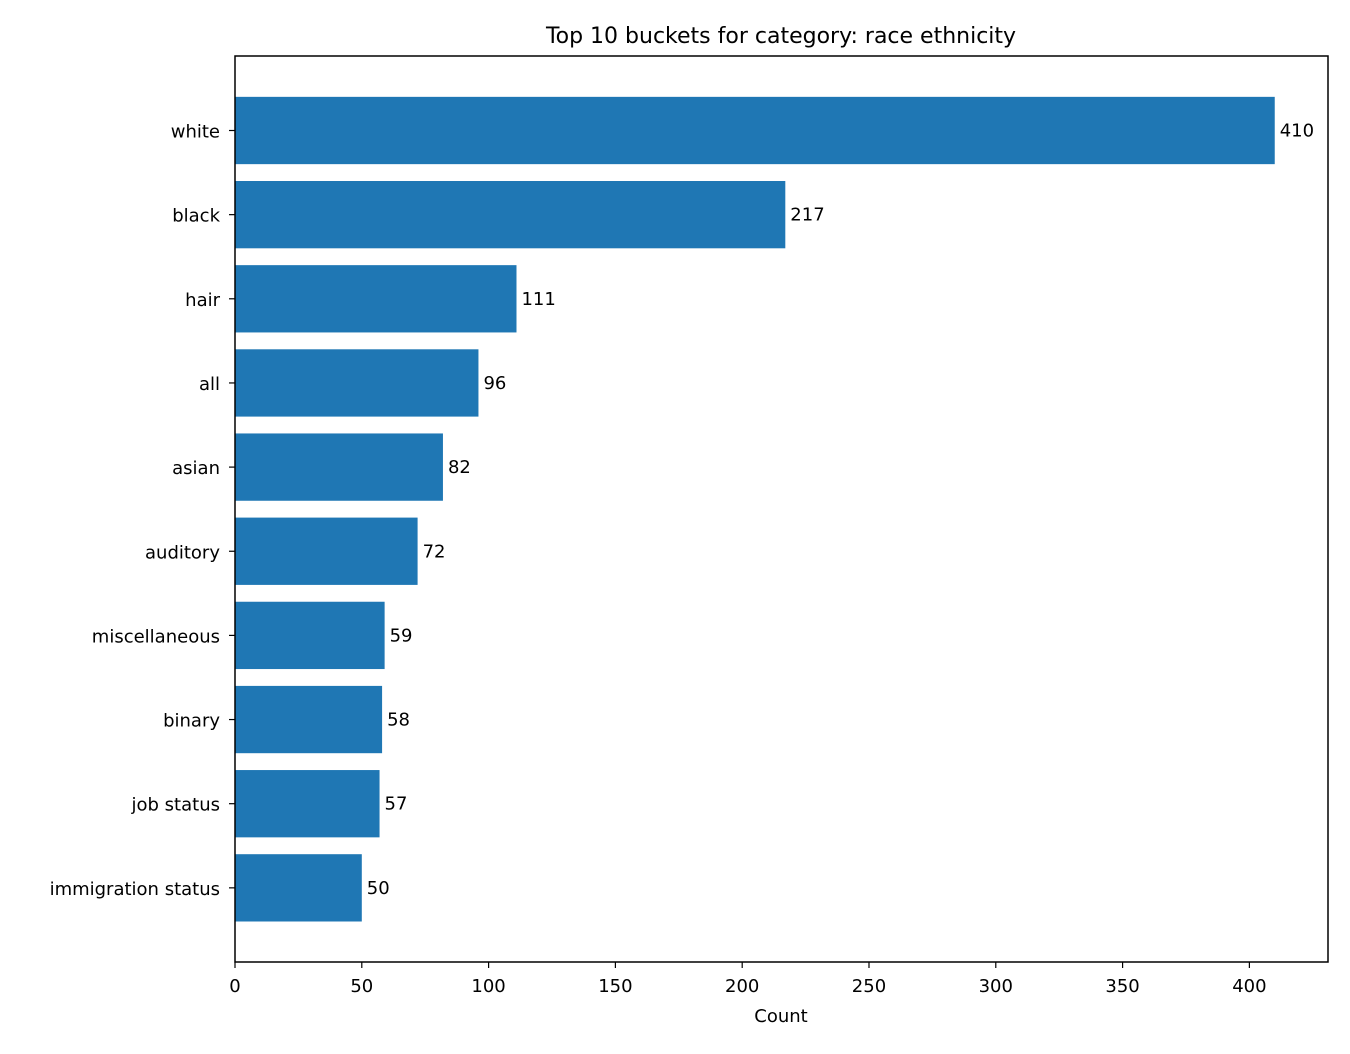 The width and height of the screenshot is (1350, 1054). Describe the element at coordinates (869, 986) in the screenshot. I see `x-tick-label: 250` at that location.